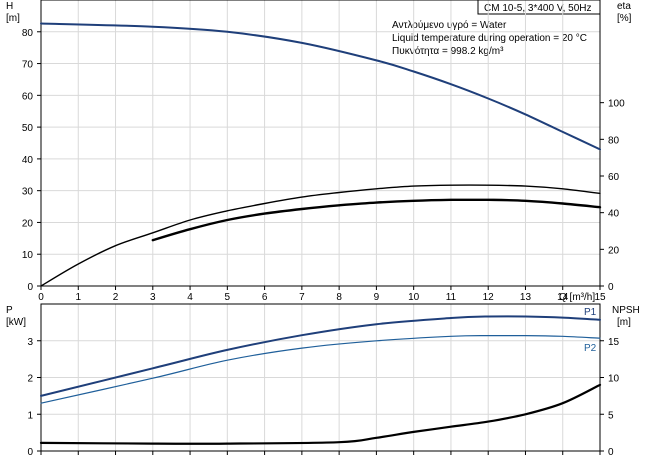 The height and width of the screenshot is (460, 656). Describe the element at coordinates (190, 297) in the screenshot. I see `top-x-tick-label: 4` at that location.